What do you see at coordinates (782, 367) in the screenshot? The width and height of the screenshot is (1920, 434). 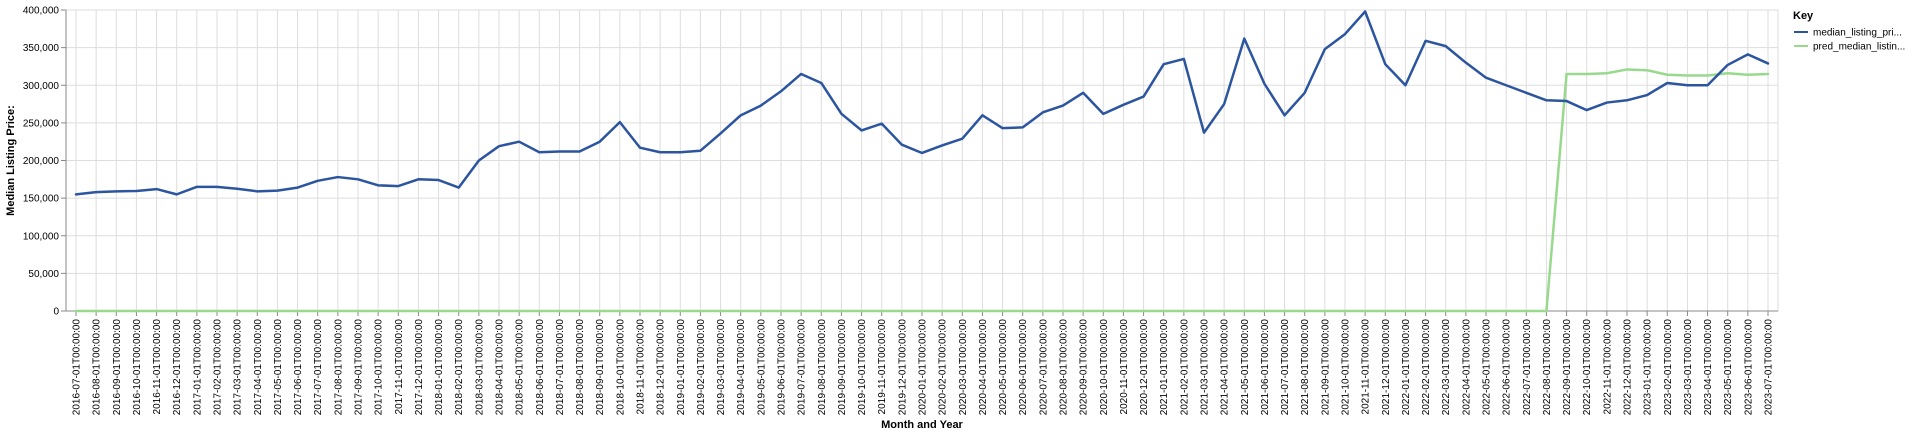 I see `x-tick-label: 2019-06-01T00:00:00` at bounding box center [782, 367].